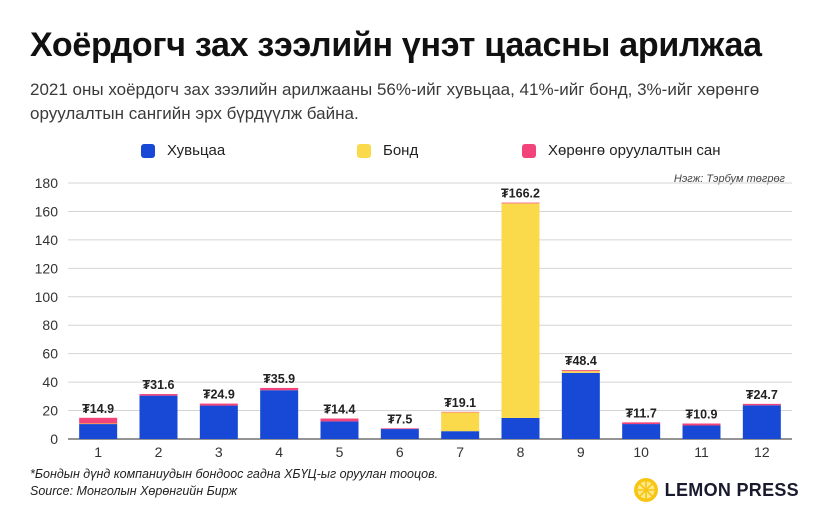 The width and height of the screenshot is (825, 521). What do you see at coordinates (634, 150) in the screenshot?
I see `legend-label-funds: Хөрөнгө оруулалтын сан` at bounding box center [634, 150].